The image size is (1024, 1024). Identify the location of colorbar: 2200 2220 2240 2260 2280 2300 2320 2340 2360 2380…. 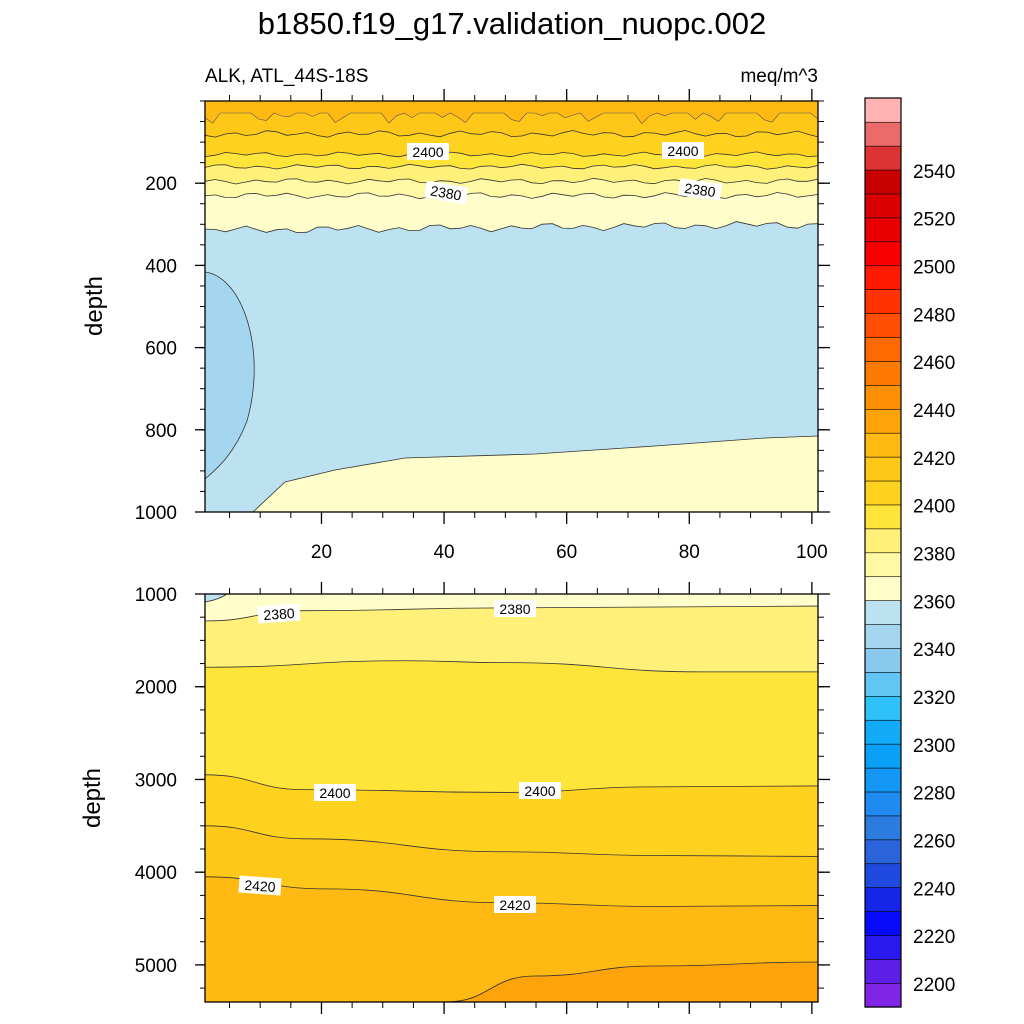
(909, 552).